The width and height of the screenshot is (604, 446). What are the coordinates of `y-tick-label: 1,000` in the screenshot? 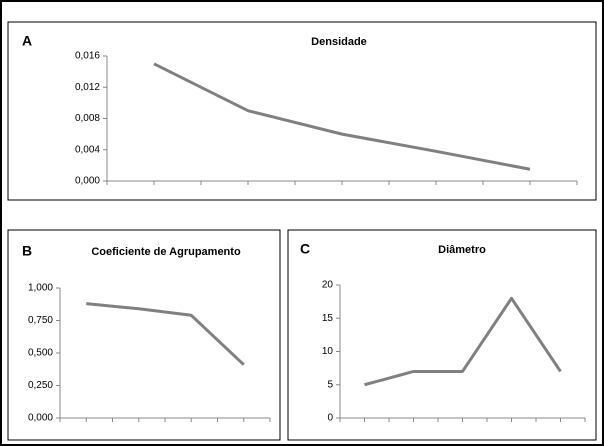 It's located at (40, 288).